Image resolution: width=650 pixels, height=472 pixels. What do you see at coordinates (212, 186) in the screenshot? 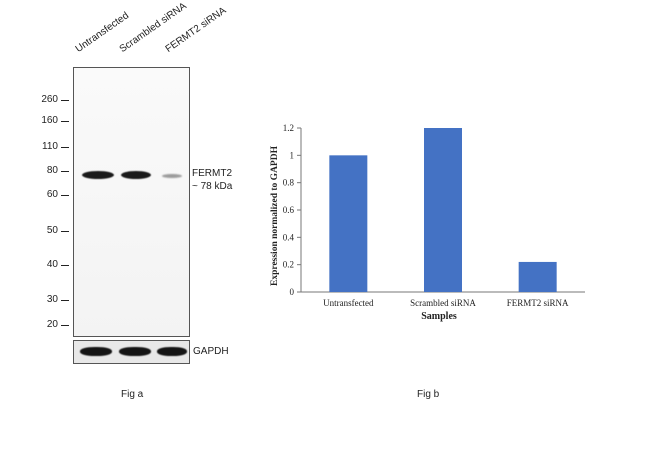
I see `target-size-label: ~ 78 kDa` at bounding box center [212, 186].